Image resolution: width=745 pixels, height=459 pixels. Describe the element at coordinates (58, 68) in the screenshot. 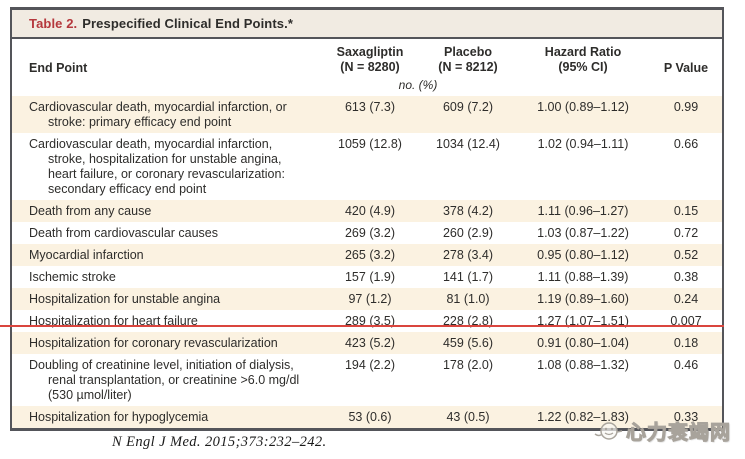

I see `col-header-endpoint: End Point` at that location.